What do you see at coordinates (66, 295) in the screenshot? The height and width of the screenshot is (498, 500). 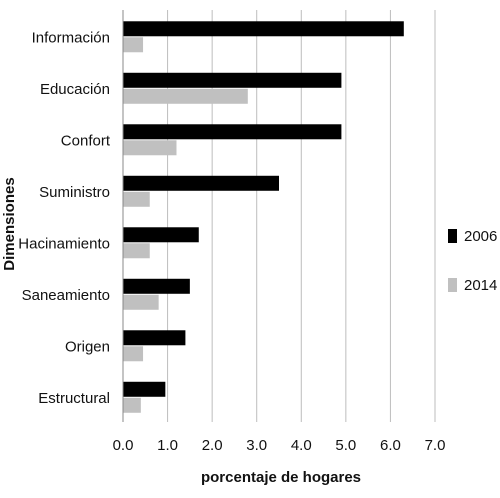 I see `category-label: Saneamiento` at bounding box center [66, 295].